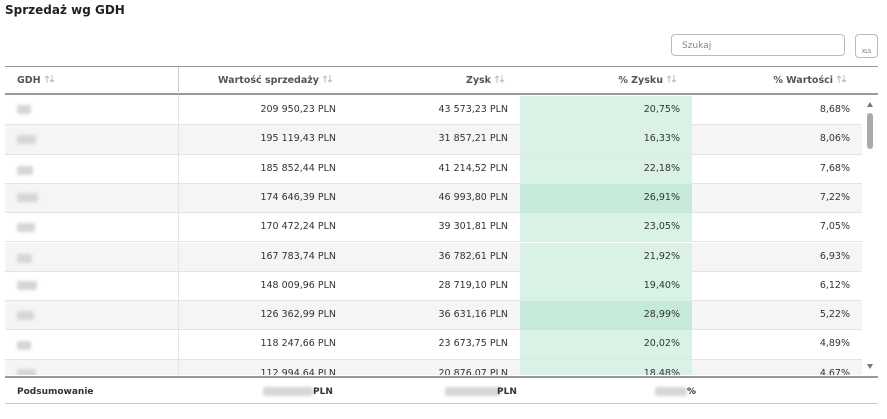 The image size is (887, 419). I want to click on table-cell: 20 876,07 PLN, so click(473, 371).